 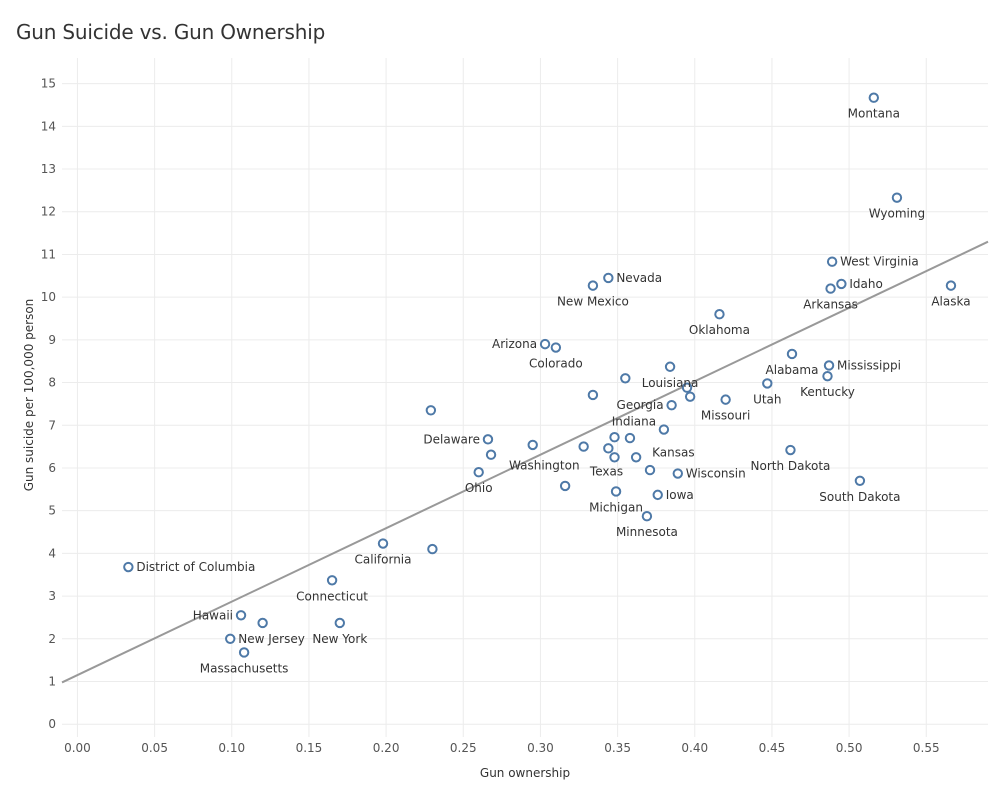 What do you see at coordinates (195, 567) in the screenshot?
I see `point-label: District of Columbia` at bounding box center [195, 567].